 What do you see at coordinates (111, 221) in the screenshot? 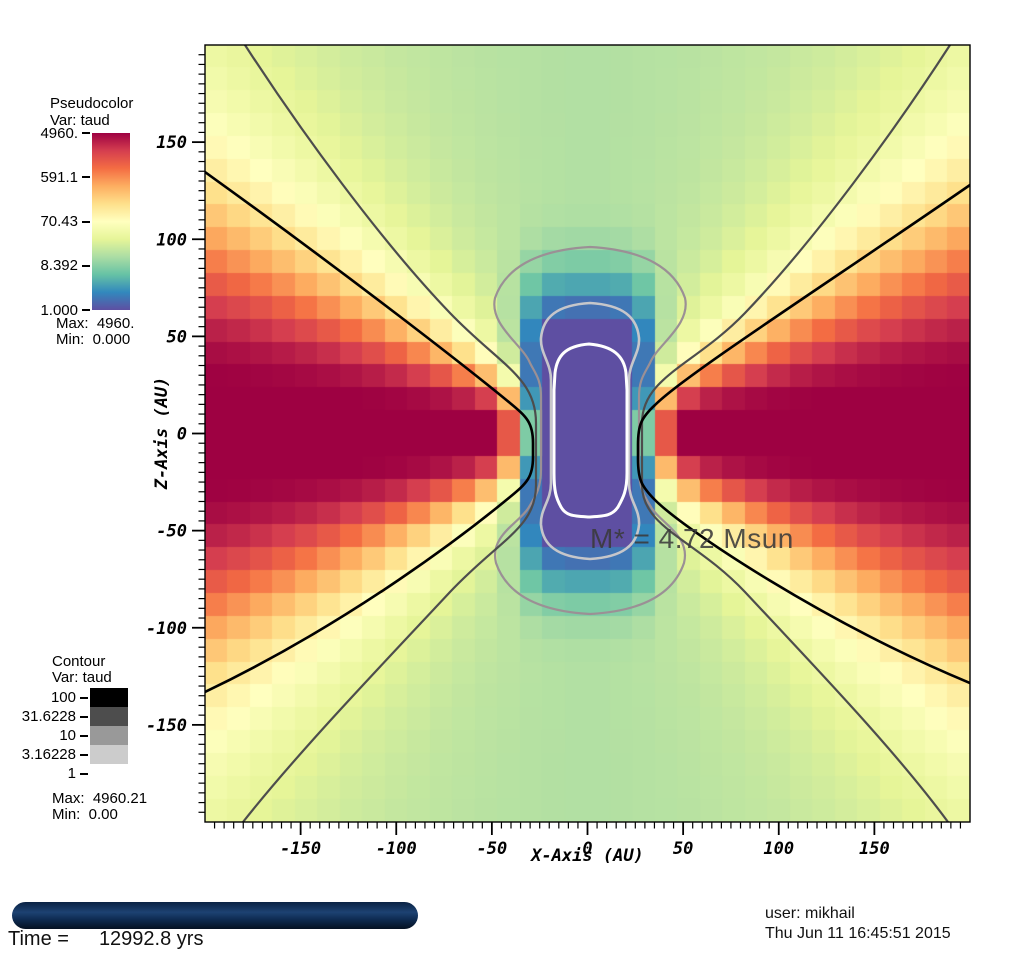
I see `pseudocolor-colorbar` at bounding box center [111, 221].